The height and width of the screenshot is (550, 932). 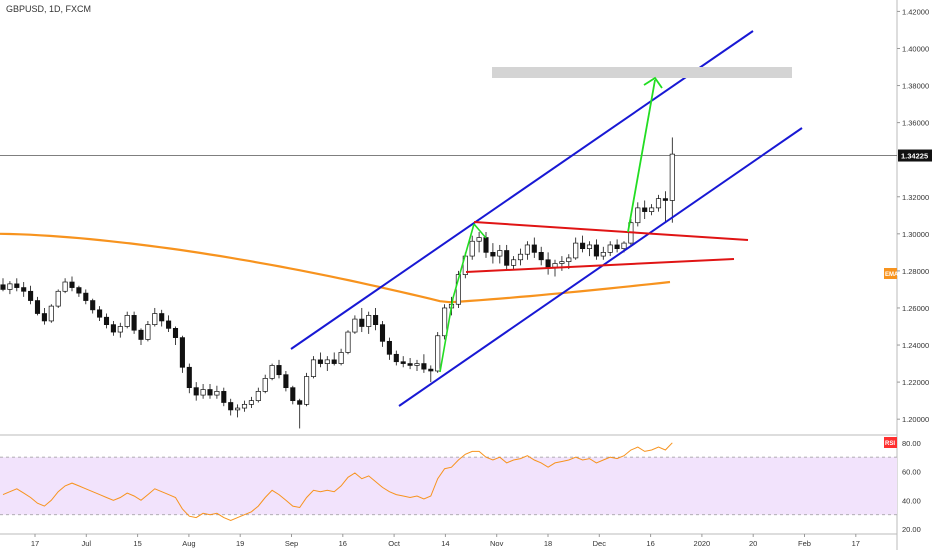 What do you see at coordinates (480, 231) in the screenshot?
I see `measured-move-tail` at bounding box center [480, 231].